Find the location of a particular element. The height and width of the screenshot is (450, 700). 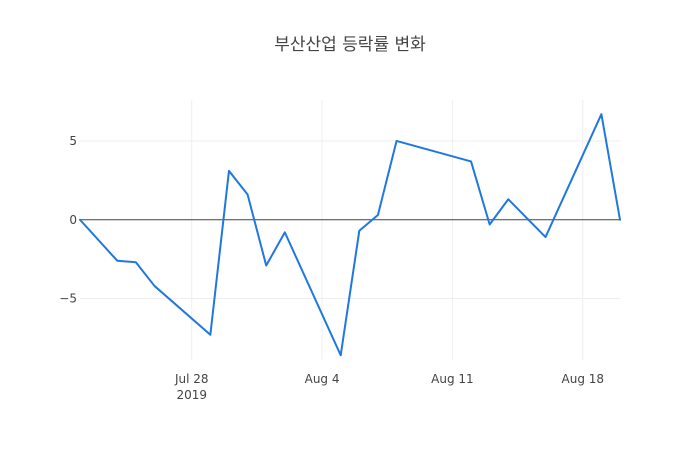

chart-title: 부산산업 등락률 변화 is located at coordinates (350, 45).